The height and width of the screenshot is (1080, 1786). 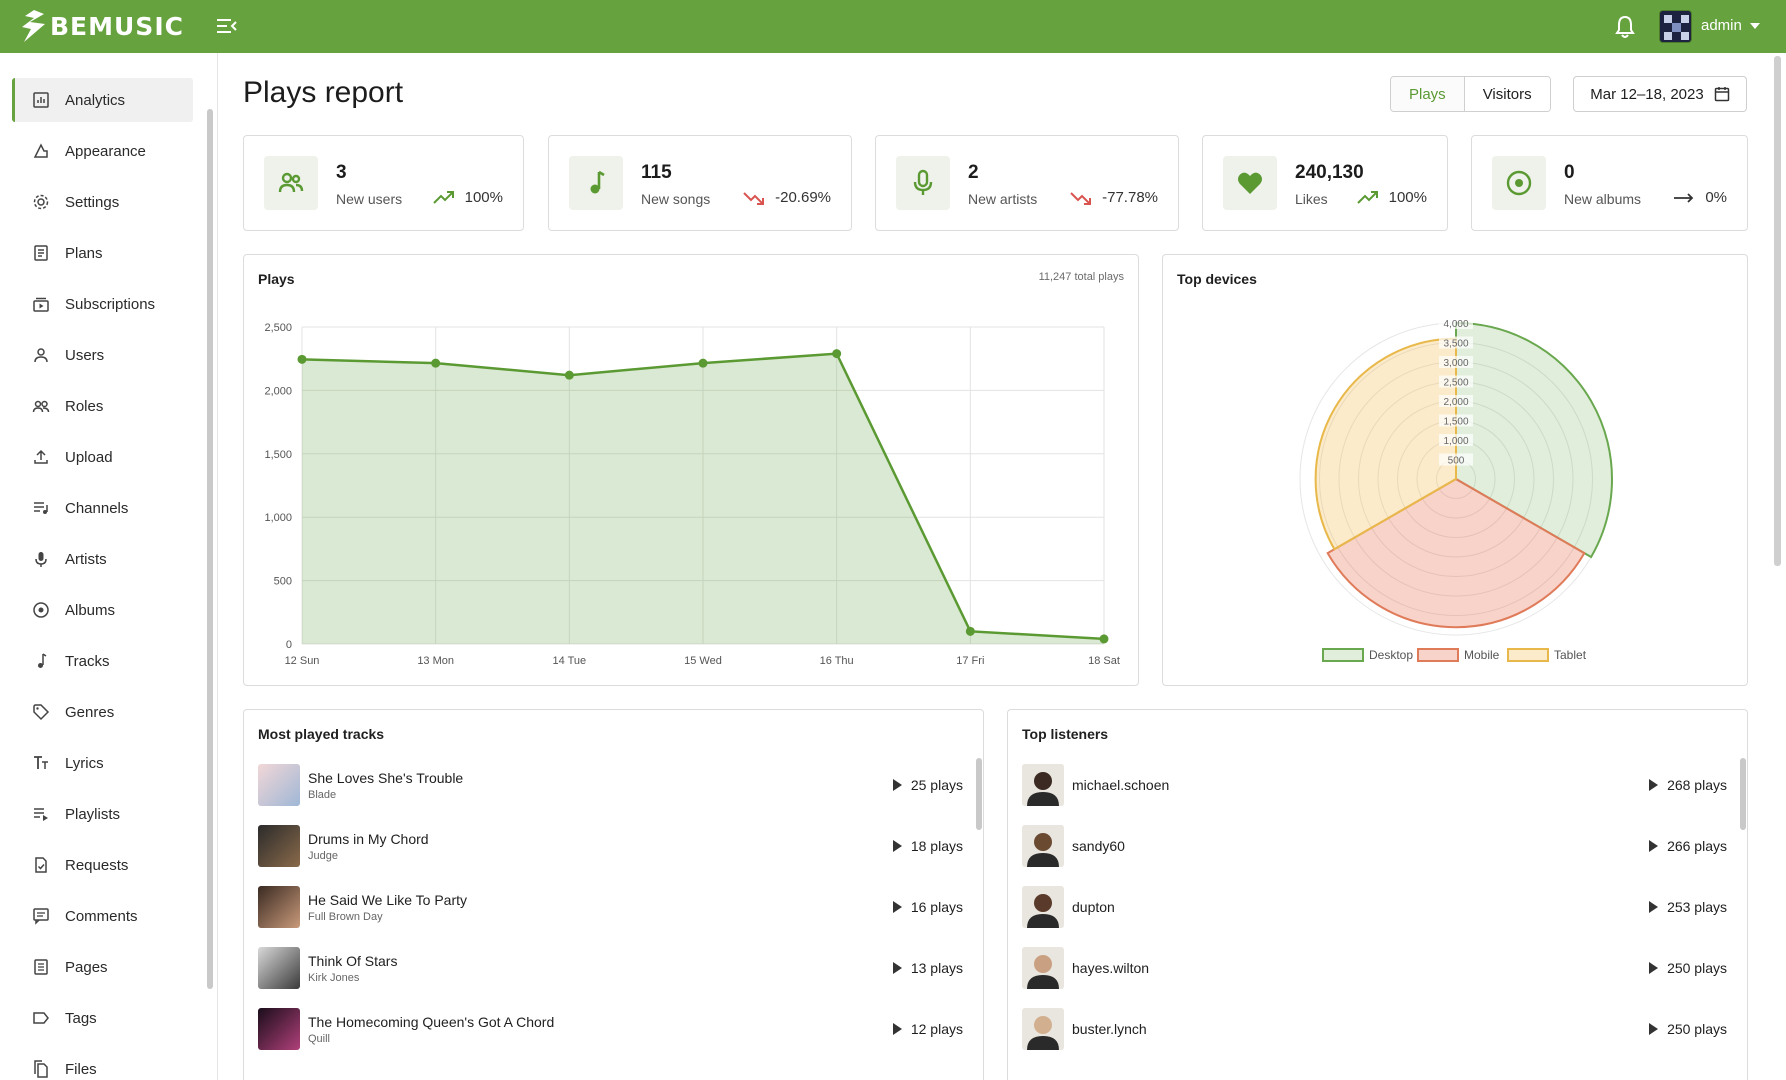 I want to click on listener-row: sandy60 266 plays, so click(x=1374, y=846).